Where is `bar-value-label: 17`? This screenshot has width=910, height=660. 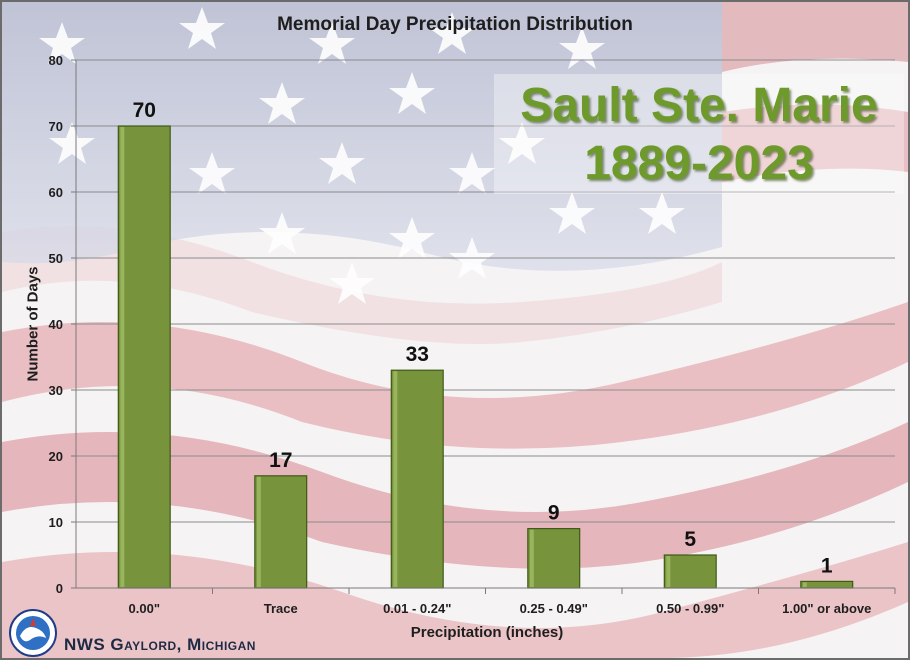
bar-value-label: 17 is located at coordinates (280, 460).